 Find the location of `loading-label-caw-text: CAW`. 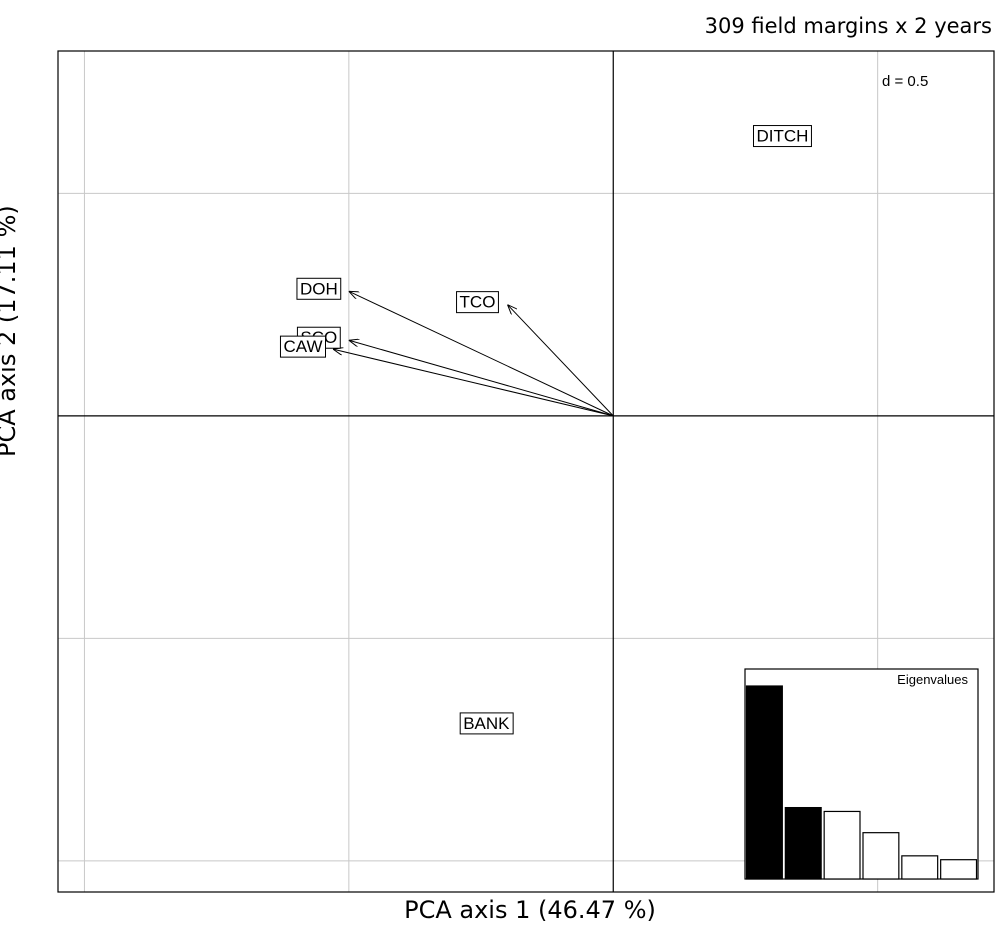

loading-label-caw-text: CAW is located at coordinates (302, 346).